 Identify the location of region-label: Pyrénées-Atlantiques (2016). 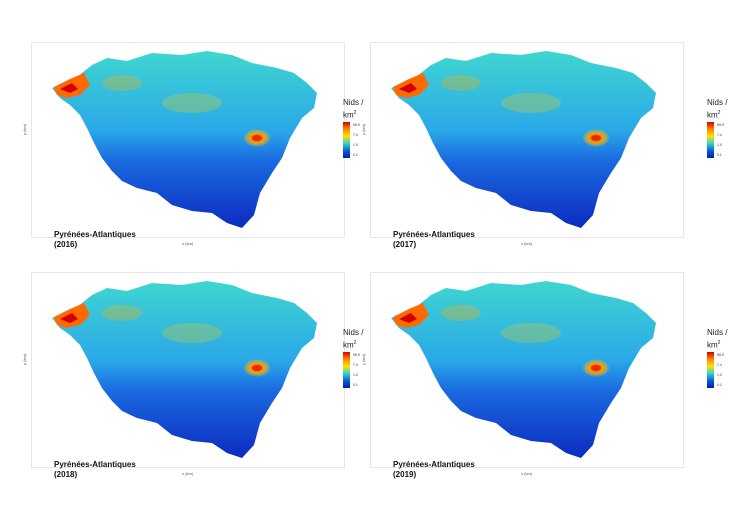
(95, 240).